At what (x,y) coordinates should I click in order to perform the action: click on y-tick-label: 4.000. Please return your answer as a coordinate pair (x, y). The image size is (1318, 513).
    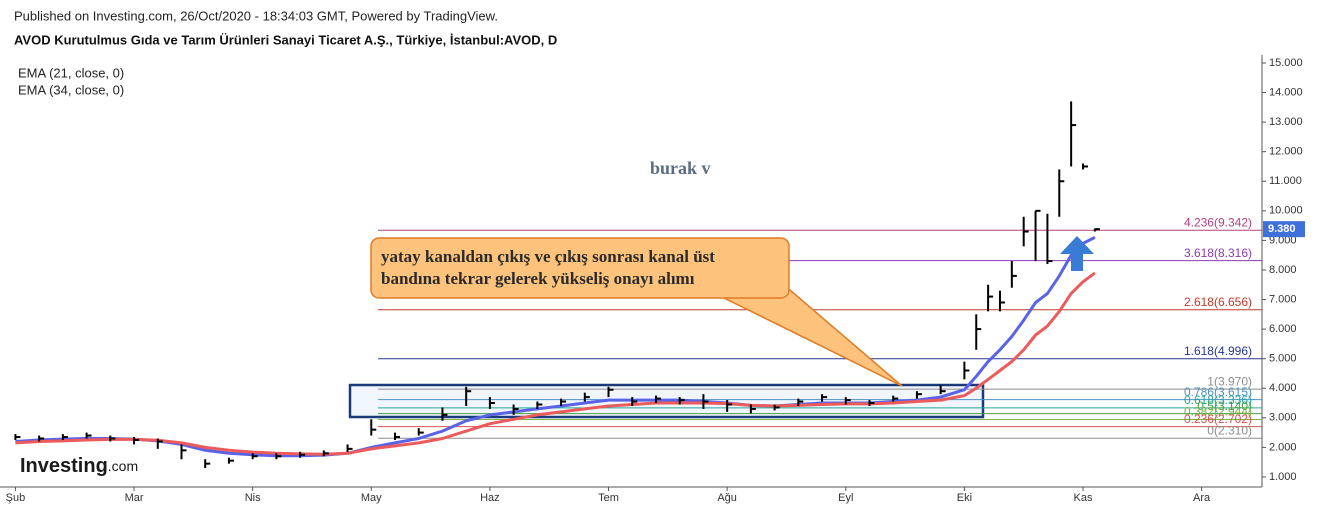
    Looking at the image, I should click on (1283, 388).